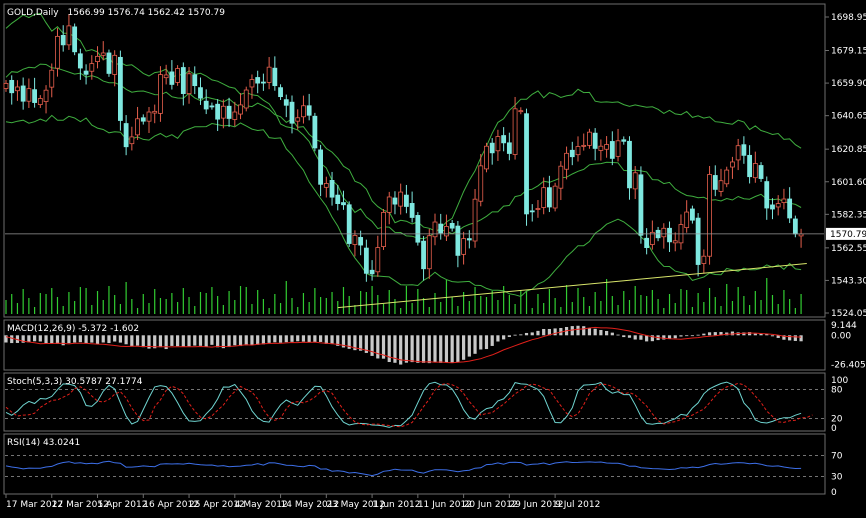 This screenshot has height=518, width=866. What do you see at coordinates (414, 464) in the screenshot?
I see `rsi-panel-frame` at bounding box center [414, 464].